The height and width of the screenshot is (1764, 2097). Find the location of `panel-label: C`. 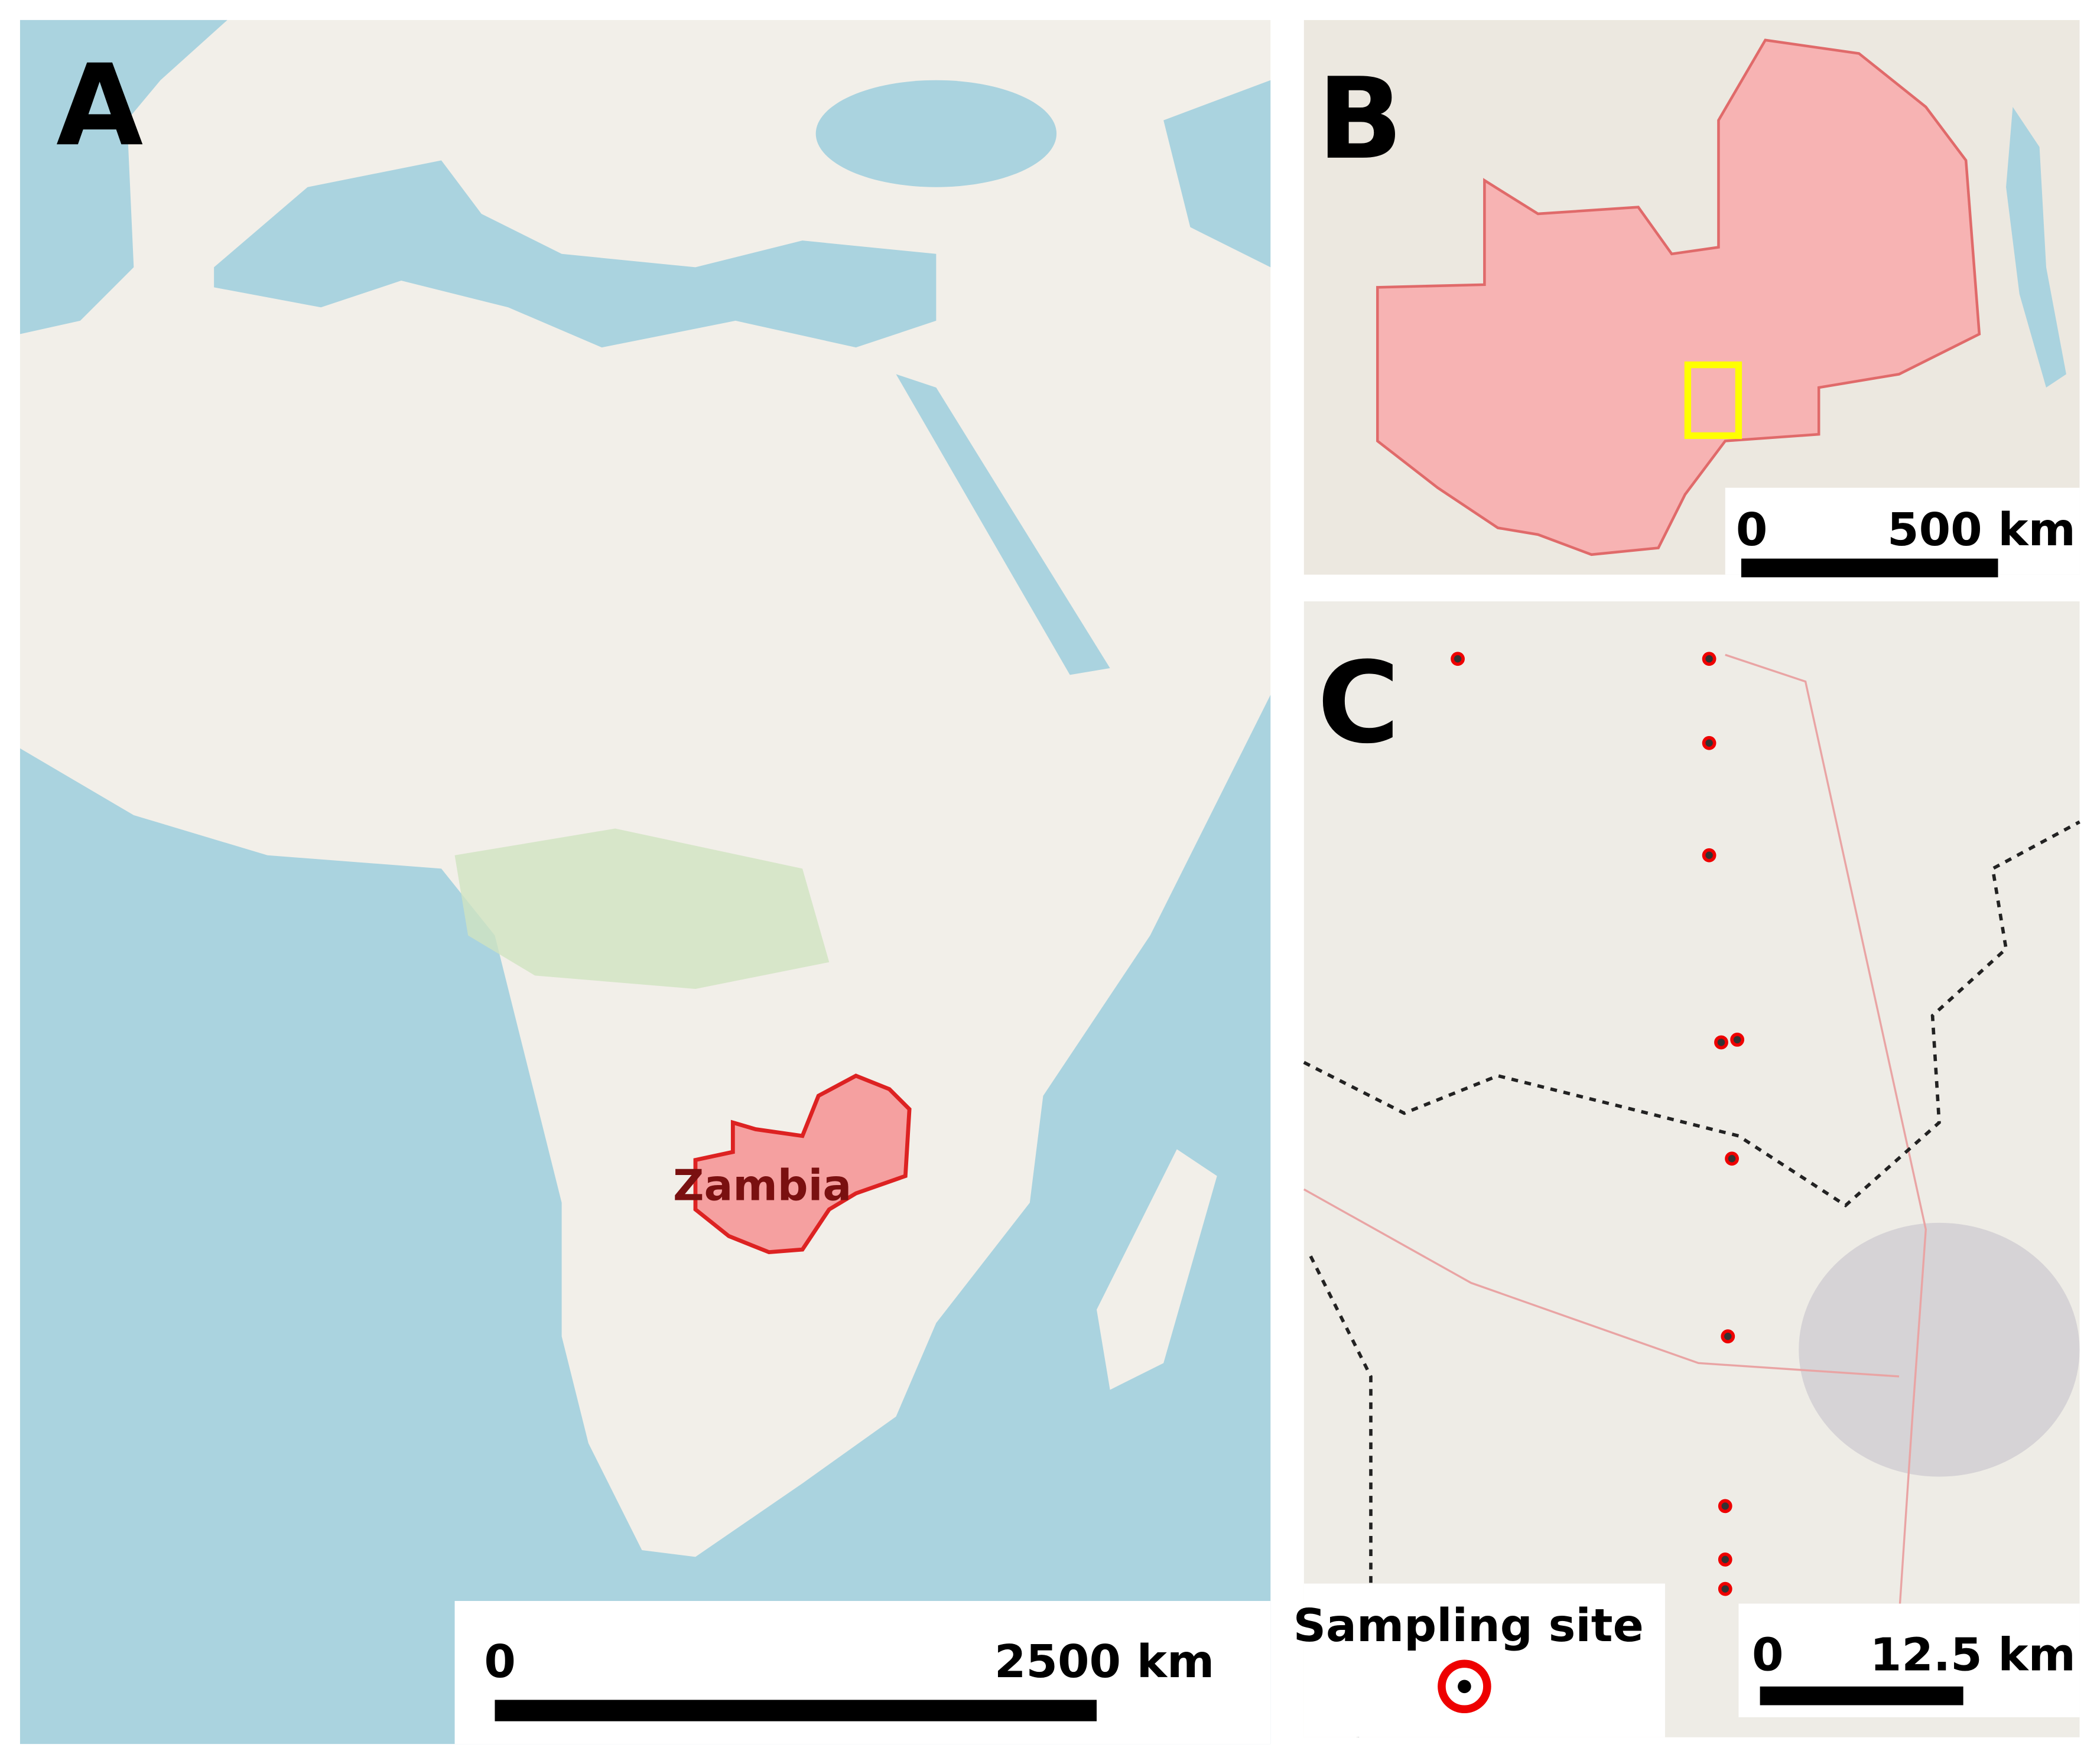

panel-label: C is located at coordinates (1358, 703).